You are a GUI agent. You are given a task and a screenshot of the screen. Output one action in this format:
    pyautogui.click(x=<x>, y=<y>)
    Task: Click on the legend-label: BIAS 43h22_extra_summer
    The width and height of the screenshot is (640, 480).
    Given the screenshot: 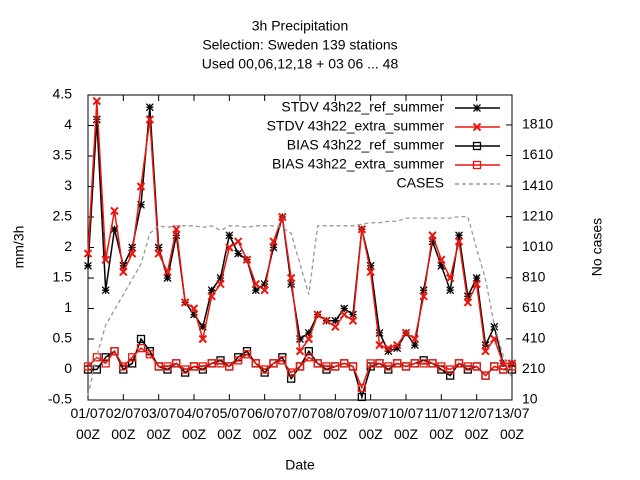 What is the action you would take?
    pyautogui.click(x=358, y=164)
    